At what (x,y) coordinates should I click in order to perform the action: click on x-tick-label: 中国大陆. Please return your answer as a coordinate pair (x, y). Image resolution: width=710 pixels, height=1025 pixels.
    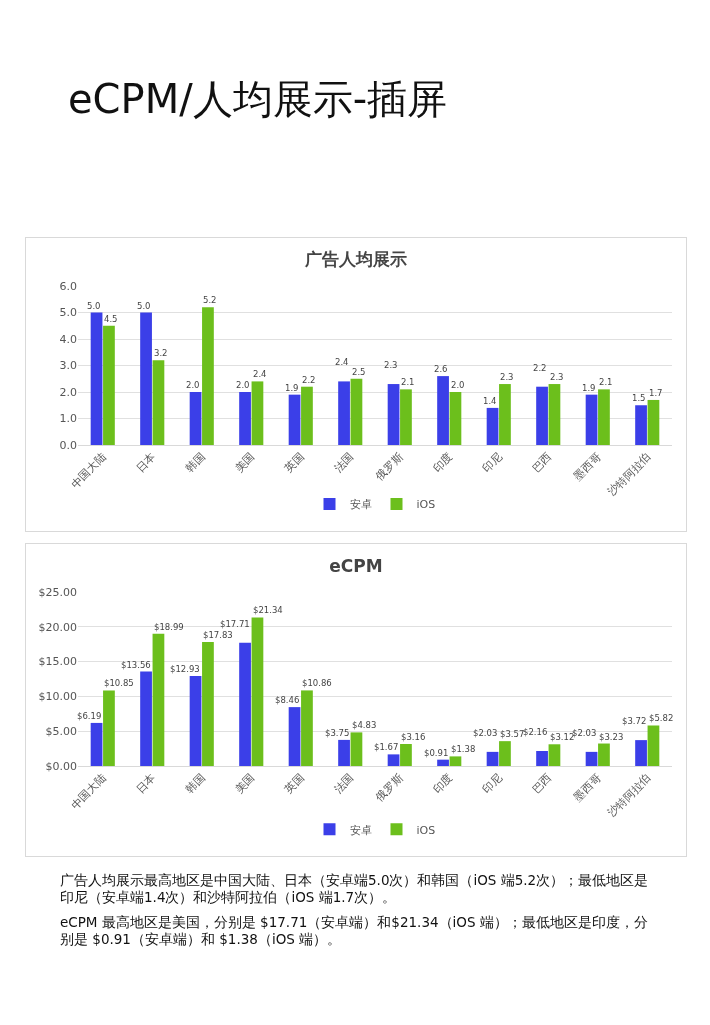
    Looking at the image, I should click on (88, 791).